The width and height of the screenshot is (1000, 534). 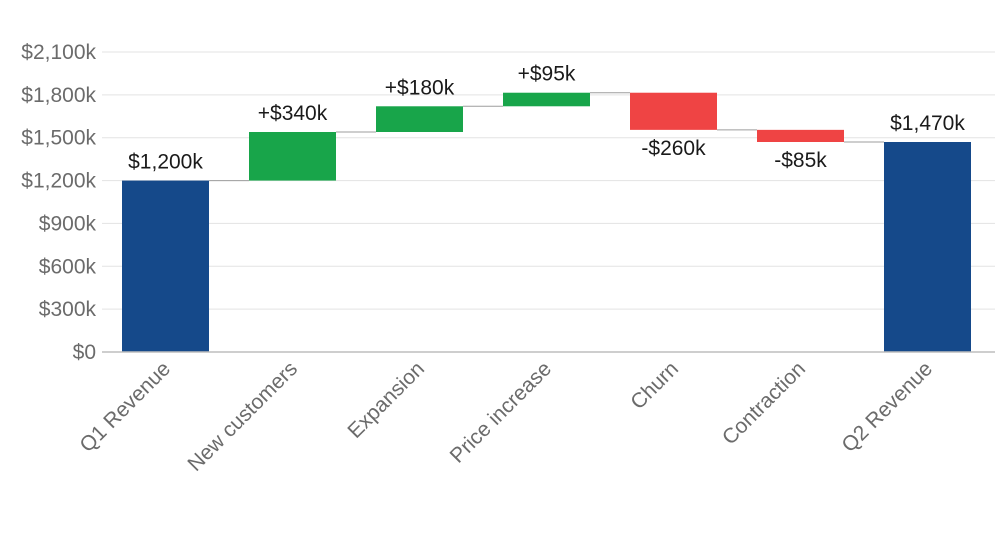 I want to click on data-label: $1,200k, so click(x=165, y=162).